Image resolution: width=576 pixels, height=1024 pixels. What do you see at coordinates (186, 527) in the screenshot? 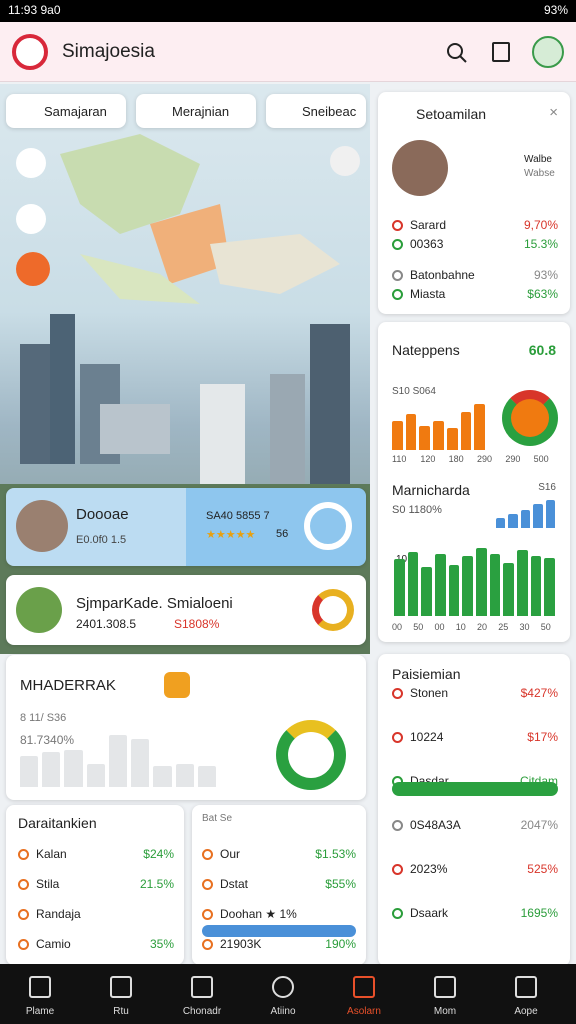
I see `place-card: Doooae E0.0f0 1.5 SA40 5855 7 ★★★★★ 56` at bounding box center [186, 527].